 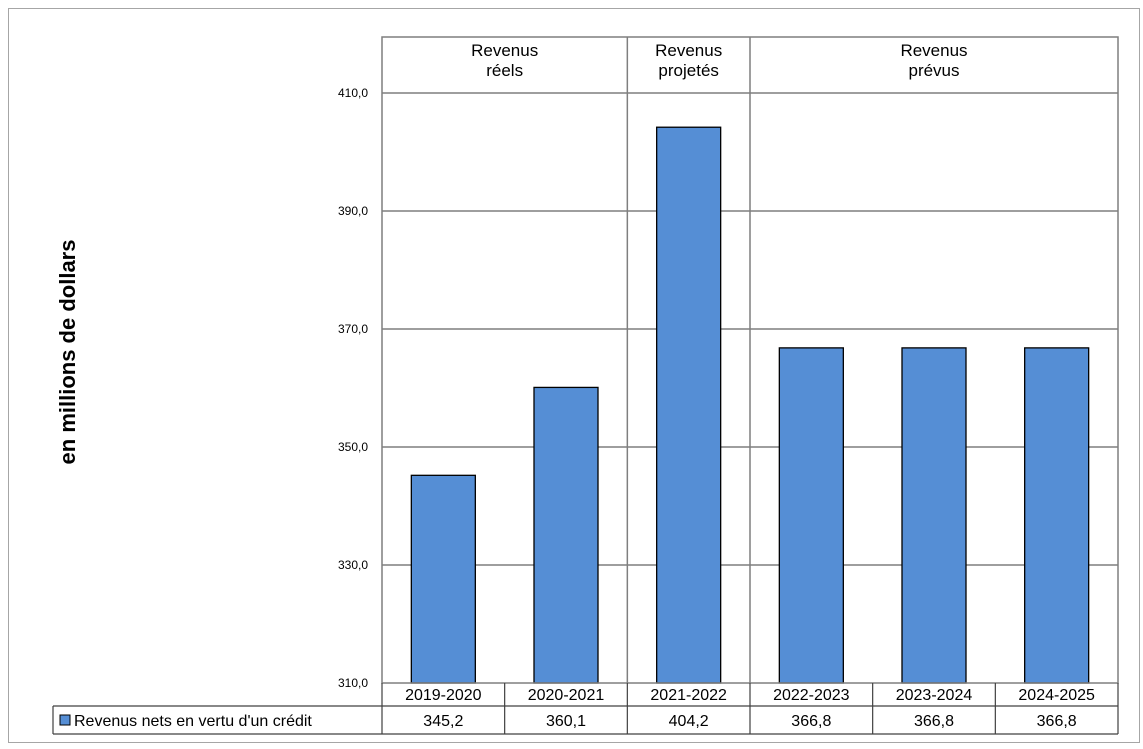 I want to click on group-header-sublabel: réels, so click(x=504, y=70).